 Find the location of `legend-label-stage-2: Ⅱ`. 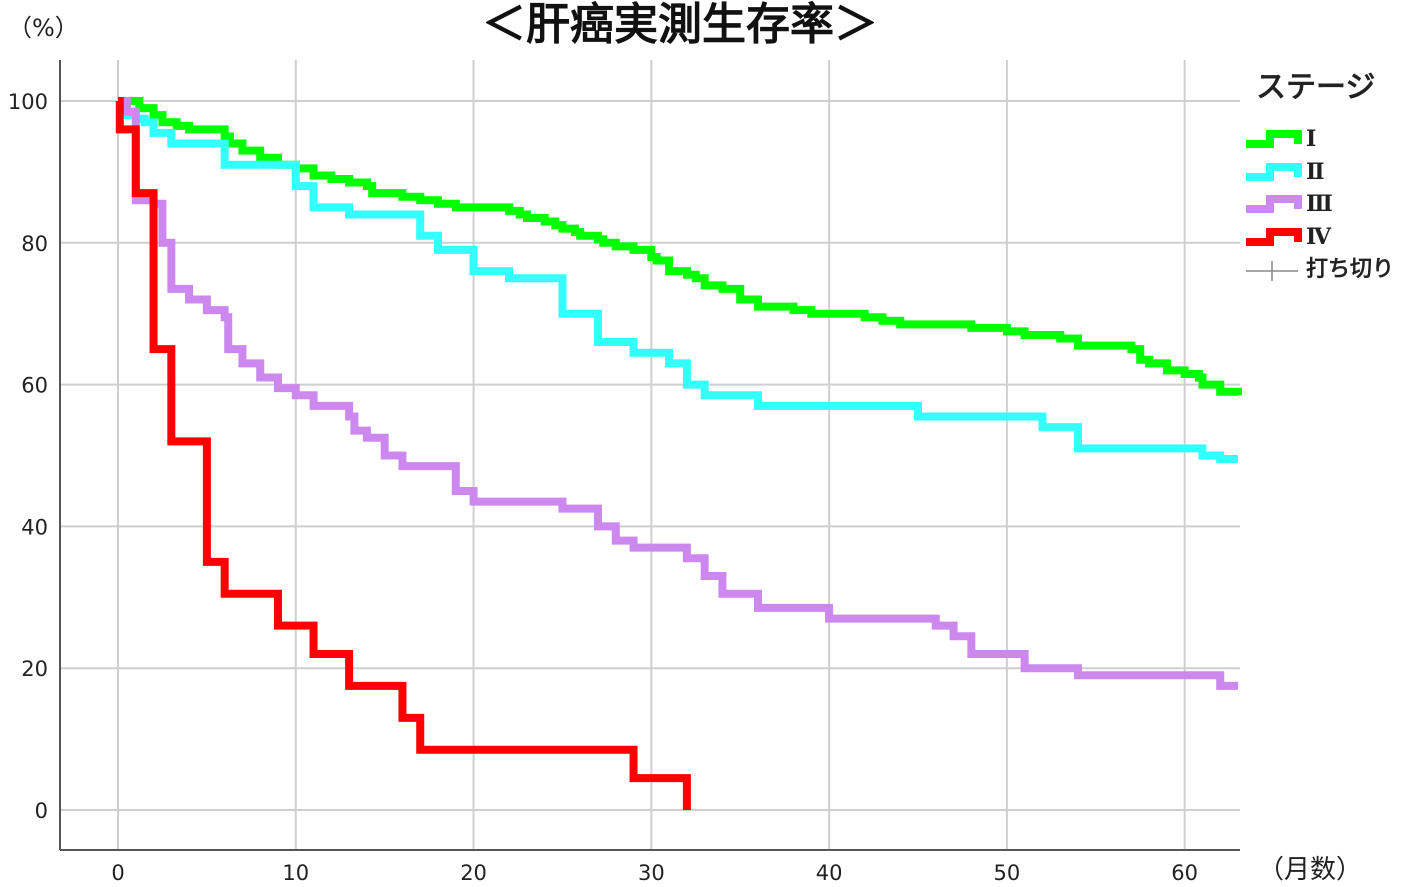

legend-label-stage-2: Ⅱ is located at coordinates (1315, 172).